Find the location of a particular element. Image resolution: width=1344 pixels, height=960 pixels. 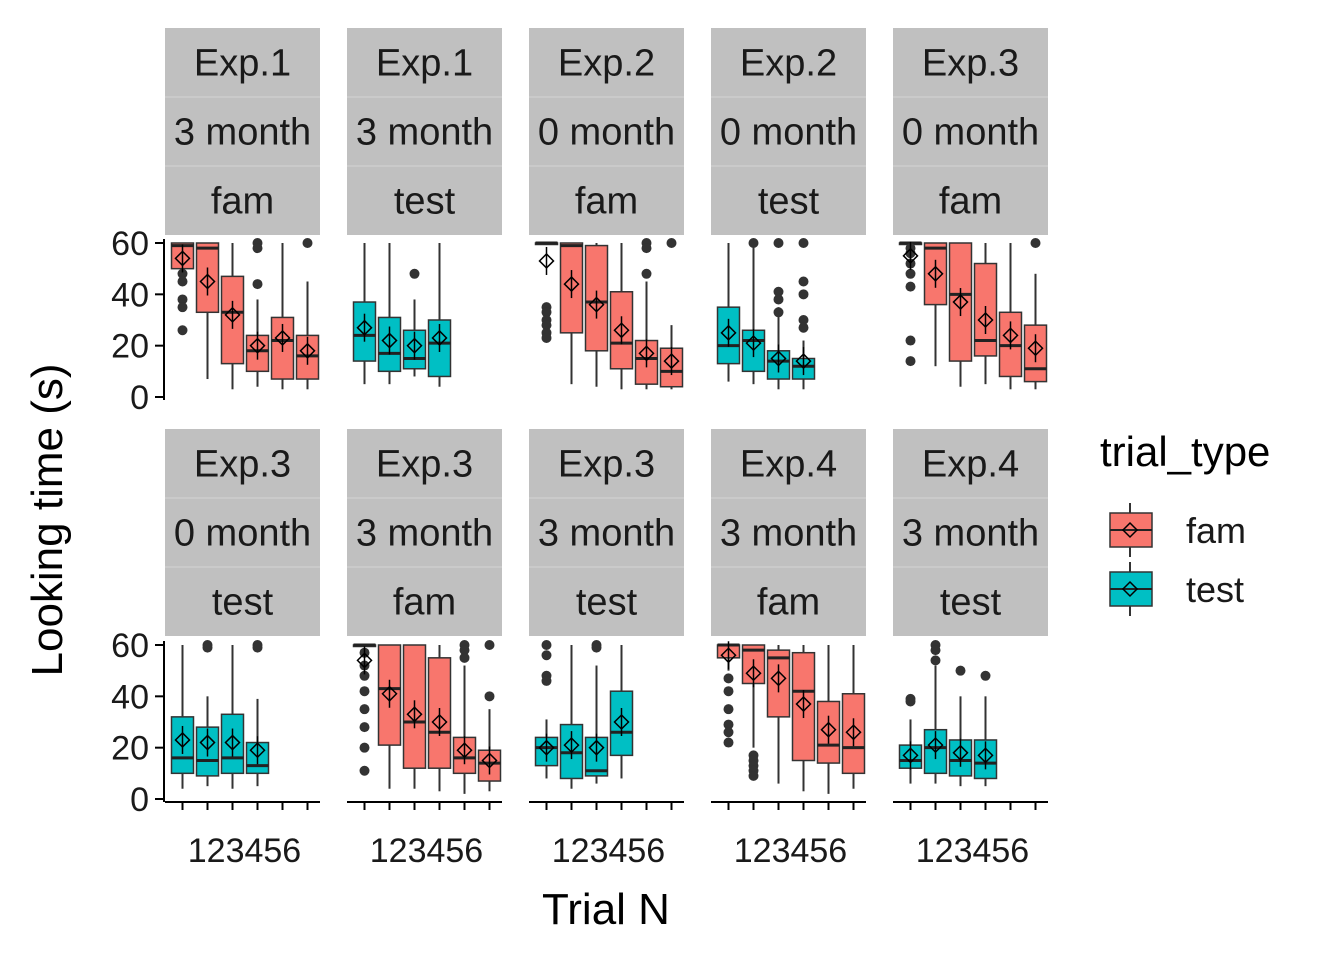

facet-panel: Exp.1 3 month fam 0 20 40 60 is located at coordinates (215, 222).